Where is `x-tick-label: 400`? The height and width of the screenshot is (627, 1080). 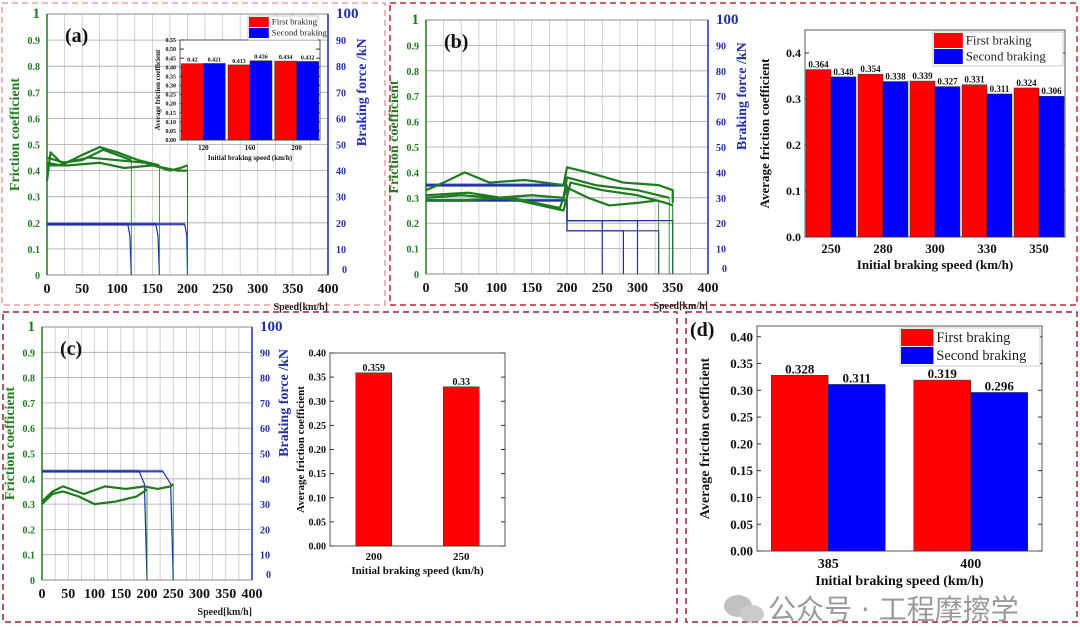 x-tick-label: 400 is located at coordinates (328, 289).